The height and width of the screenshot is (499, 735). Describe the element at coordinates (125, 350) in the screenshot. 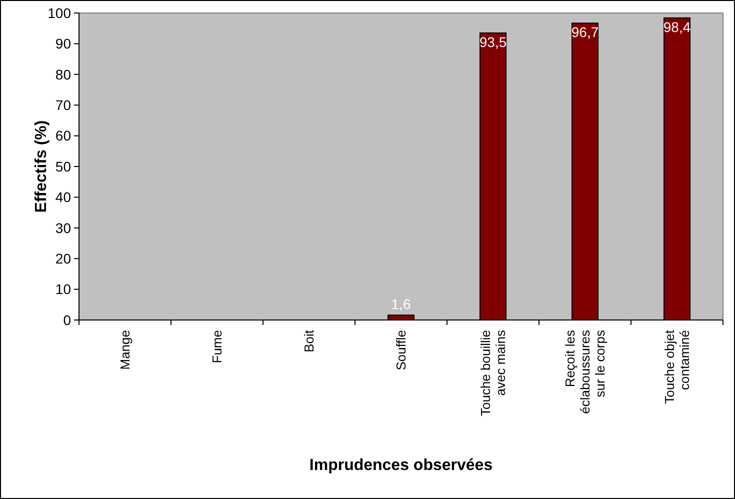

I see `x-tick-label: Mange` at that location.